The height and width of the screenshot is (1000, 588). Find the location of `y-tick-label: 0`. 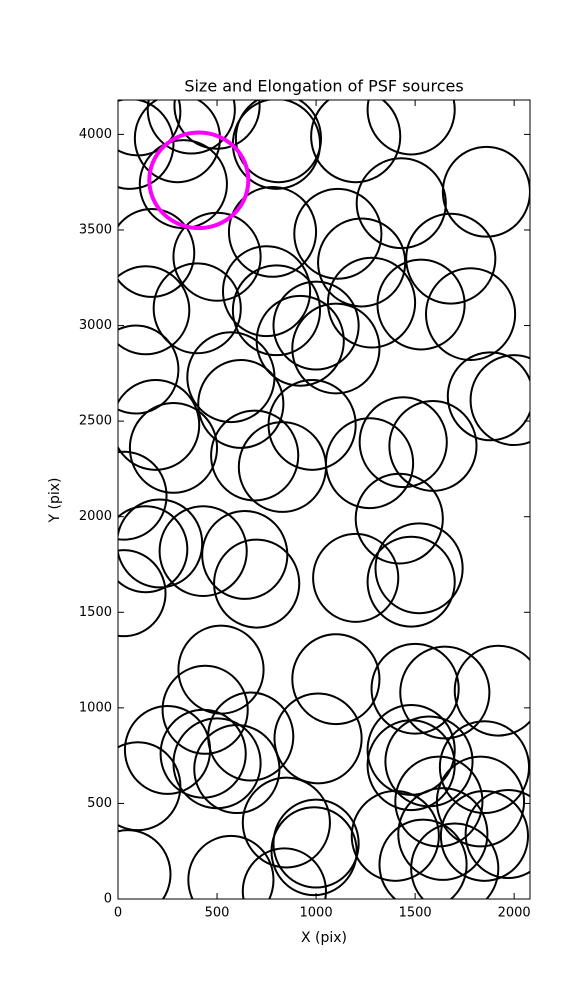

y-tick-label: 0 is located at coordinates (108, 899).